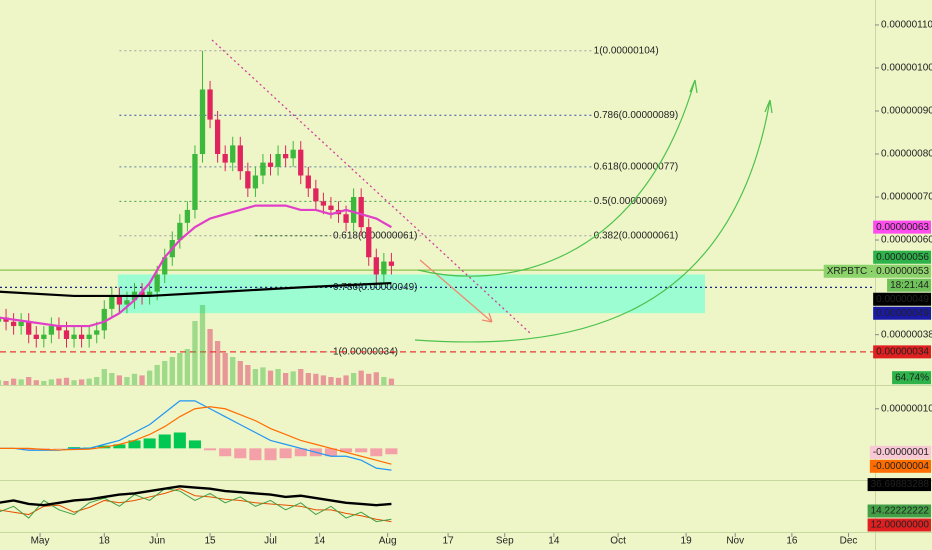 The height and width of the screenshot is (550, 932). I want to click on price-badge: 18:21:44, so click(909, 285).